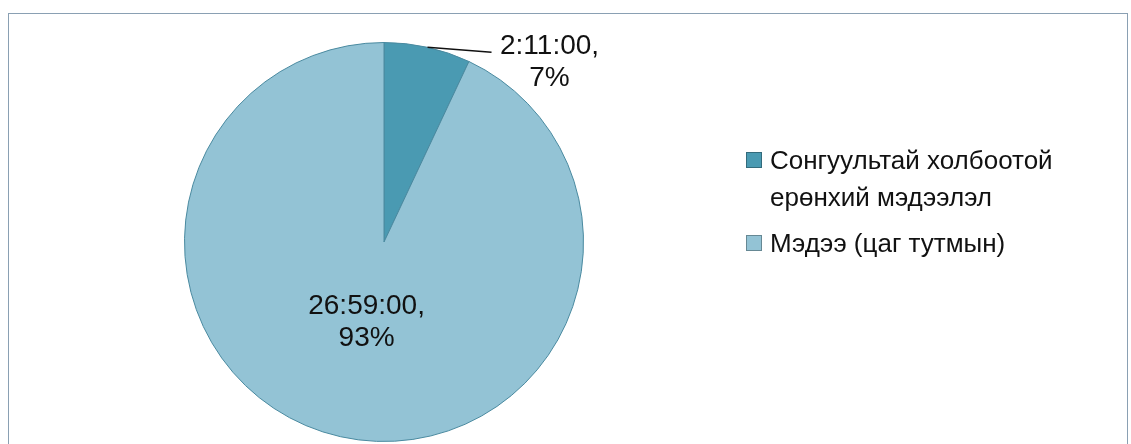 This screenshot has width=1131, height=444. I want to click on legend-label: Сонгуультай холбоотой ерөнхий мэдээлэл, so click(912, 179).